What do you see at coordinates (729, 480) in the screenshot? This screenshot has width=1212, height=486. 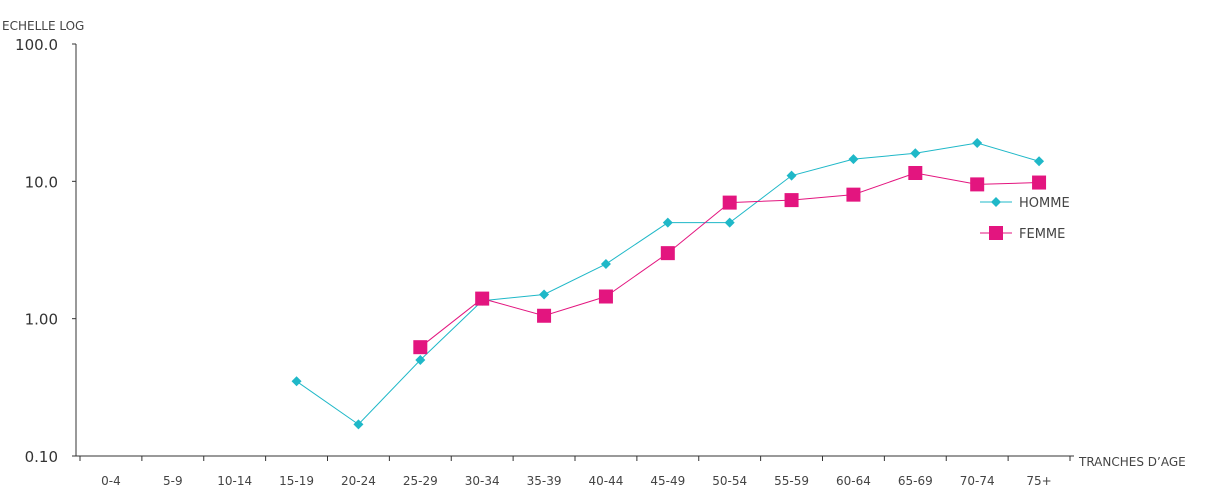 I see `x-tick-label: 50-54` at bounding box center [729, 480].